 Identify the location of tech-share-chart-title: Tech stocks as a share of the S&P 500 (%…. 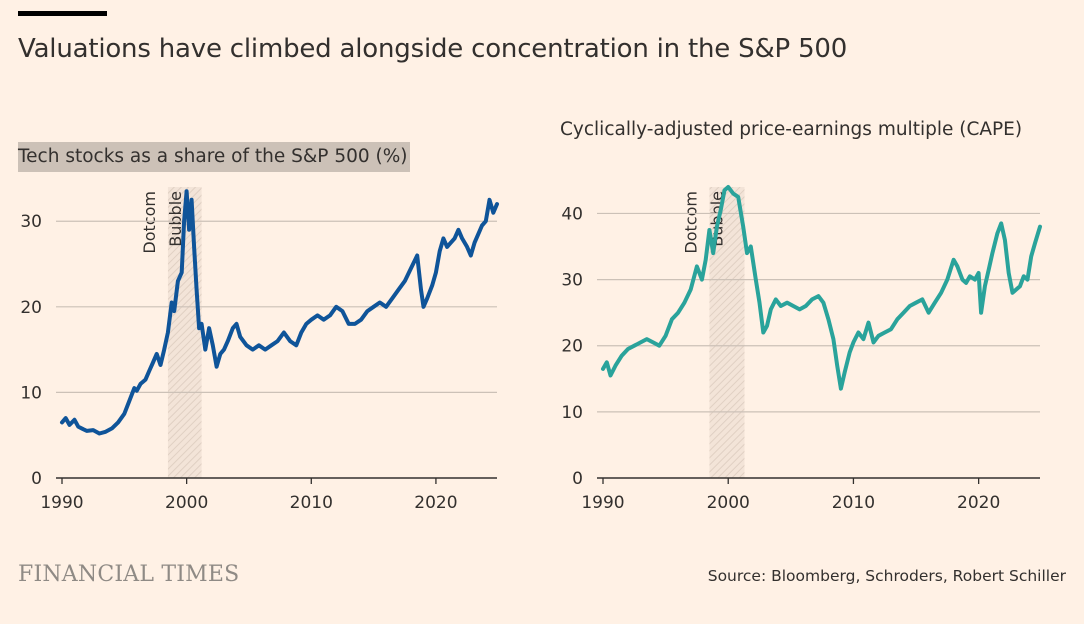
(214, 157).